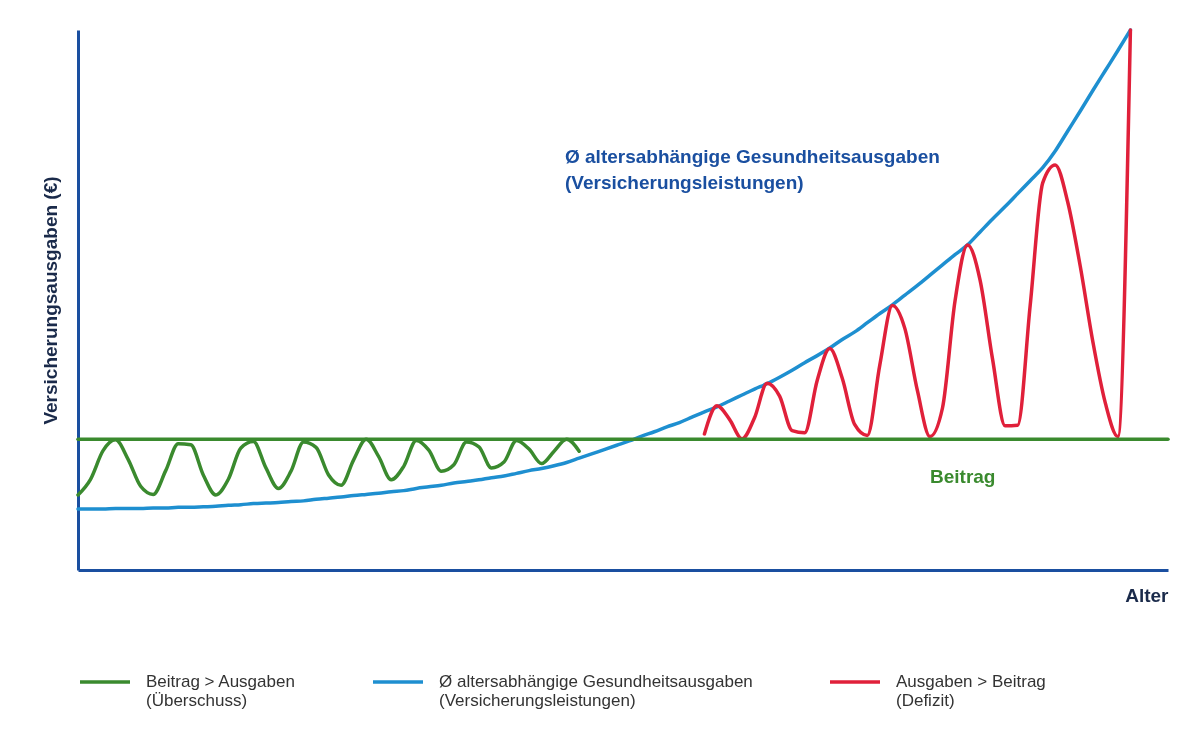  I want to click on legend-label: Ø altersabhängige Gesundheitsausgaben (Versicherungsleistungen), so click(596, 691).